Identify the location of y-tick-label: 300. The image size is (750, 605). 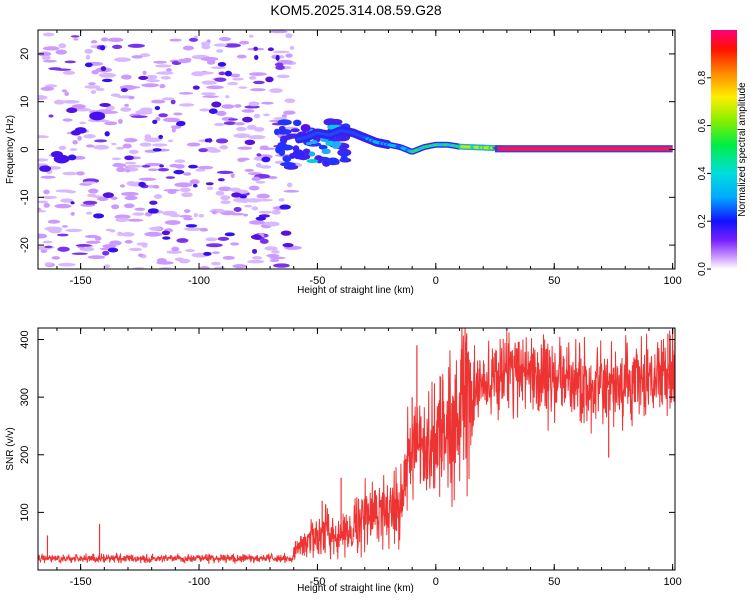
(25, 397).